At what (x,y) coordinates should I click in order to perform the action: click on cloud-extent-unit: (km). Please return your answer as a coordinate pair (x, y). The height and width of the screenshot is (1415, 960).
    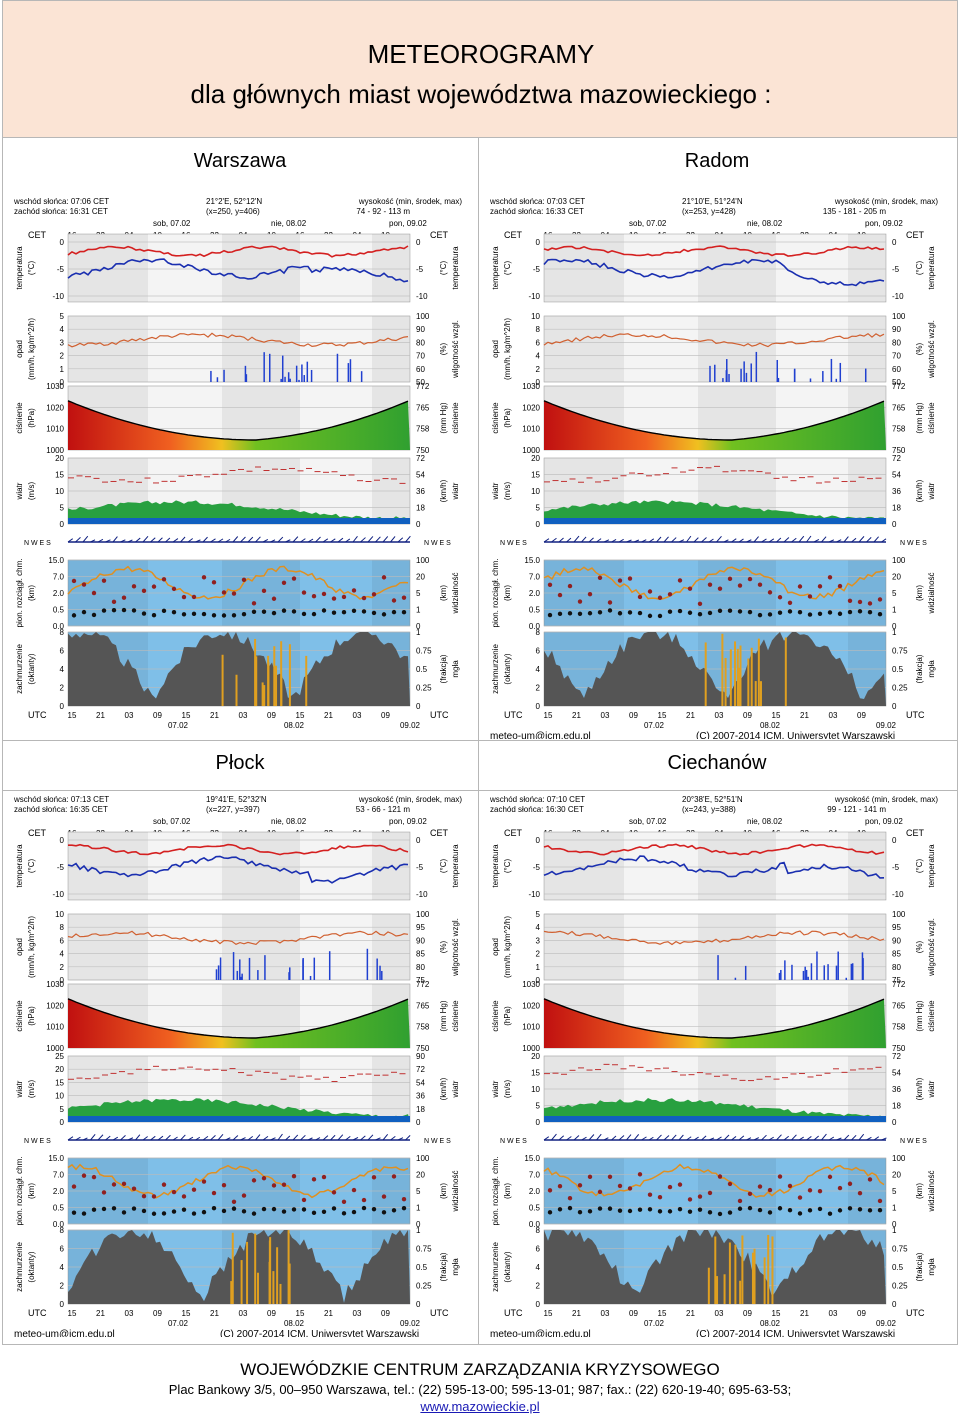
    Looking at the image, I should click on (31, 1191).